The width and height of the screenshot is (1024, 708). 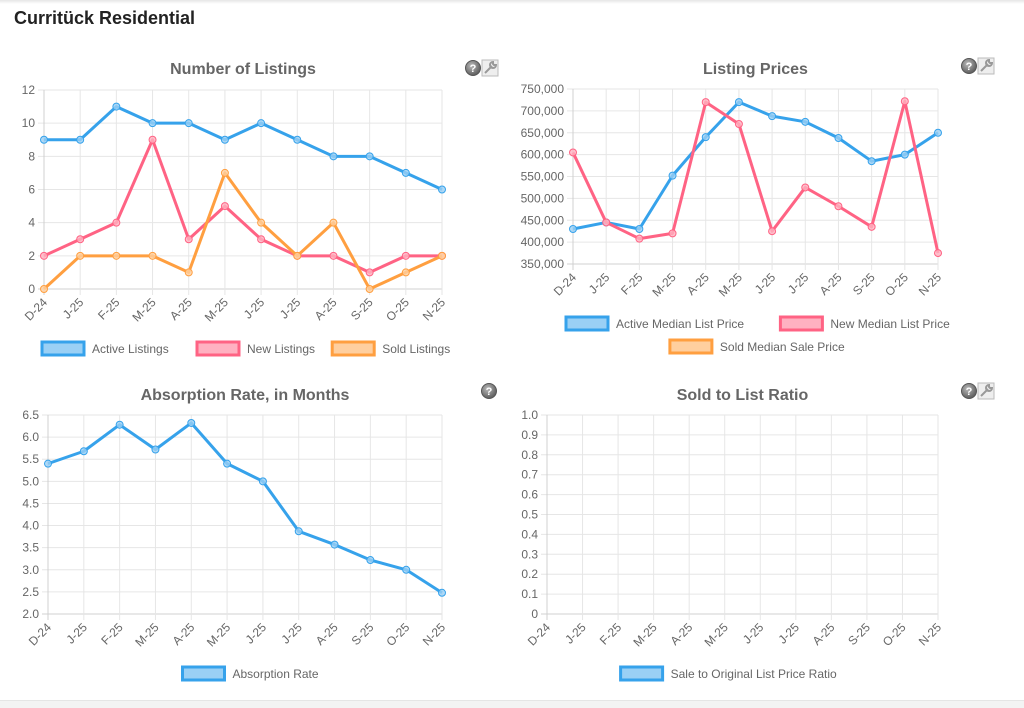 I want to click on y-tick-label: 5.5, so click(x=30, y=459).